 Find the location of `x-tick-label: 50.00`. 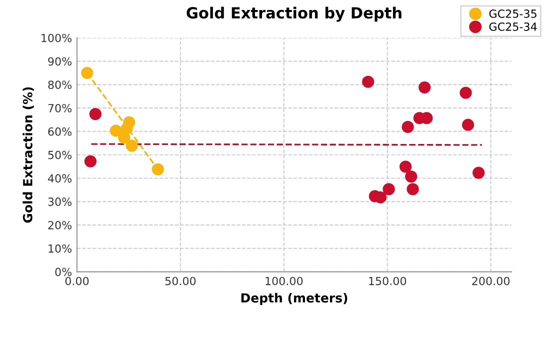

x-tick-label: 50.00 is located at coordinates (180, 281).